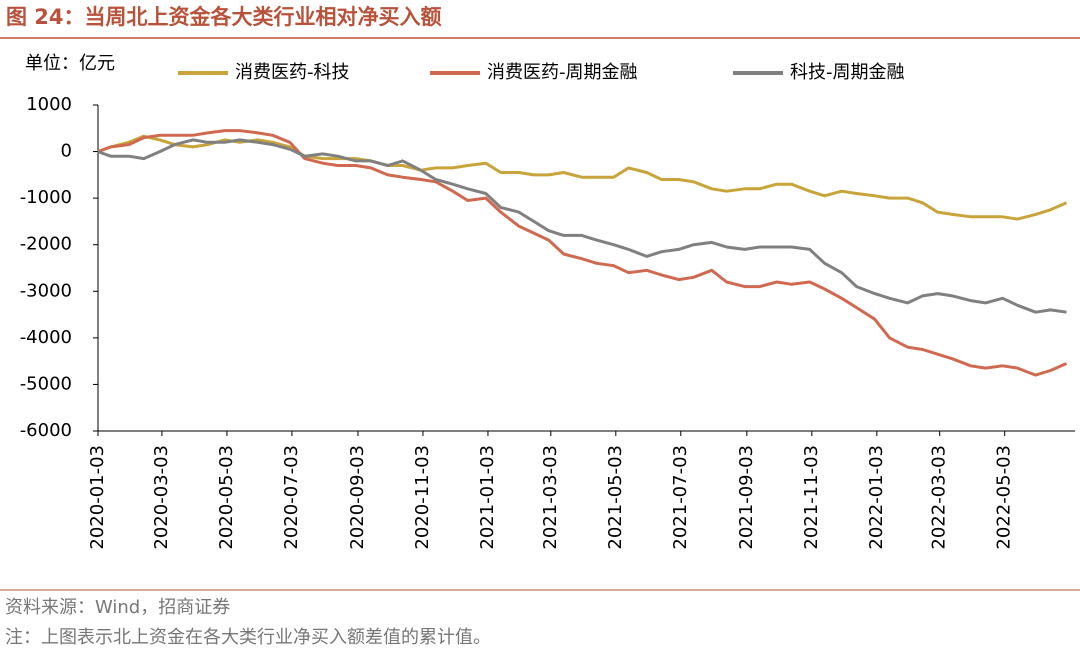  I want to click on x-tick-label: 2021-09-03, so click(746, 497).